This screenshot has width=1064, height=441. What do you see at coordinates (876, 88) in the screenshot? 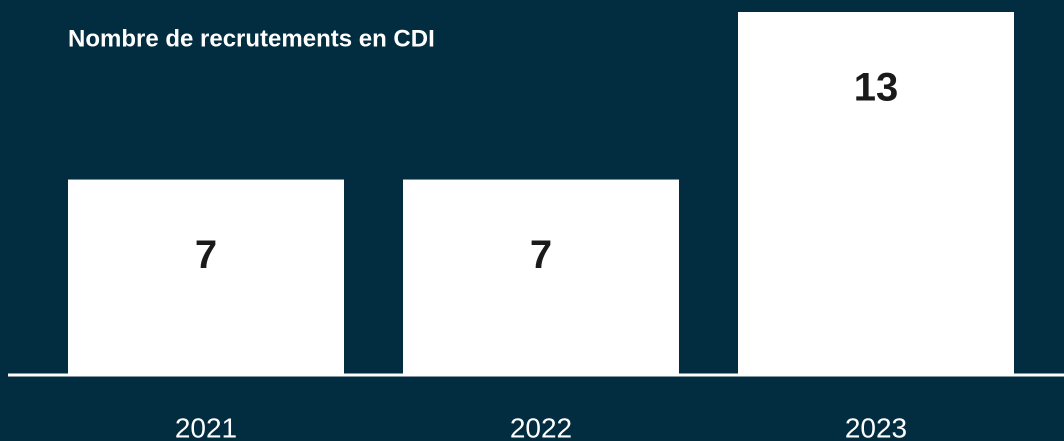
I see `value-label: 13` at bounding box center [876, 88].